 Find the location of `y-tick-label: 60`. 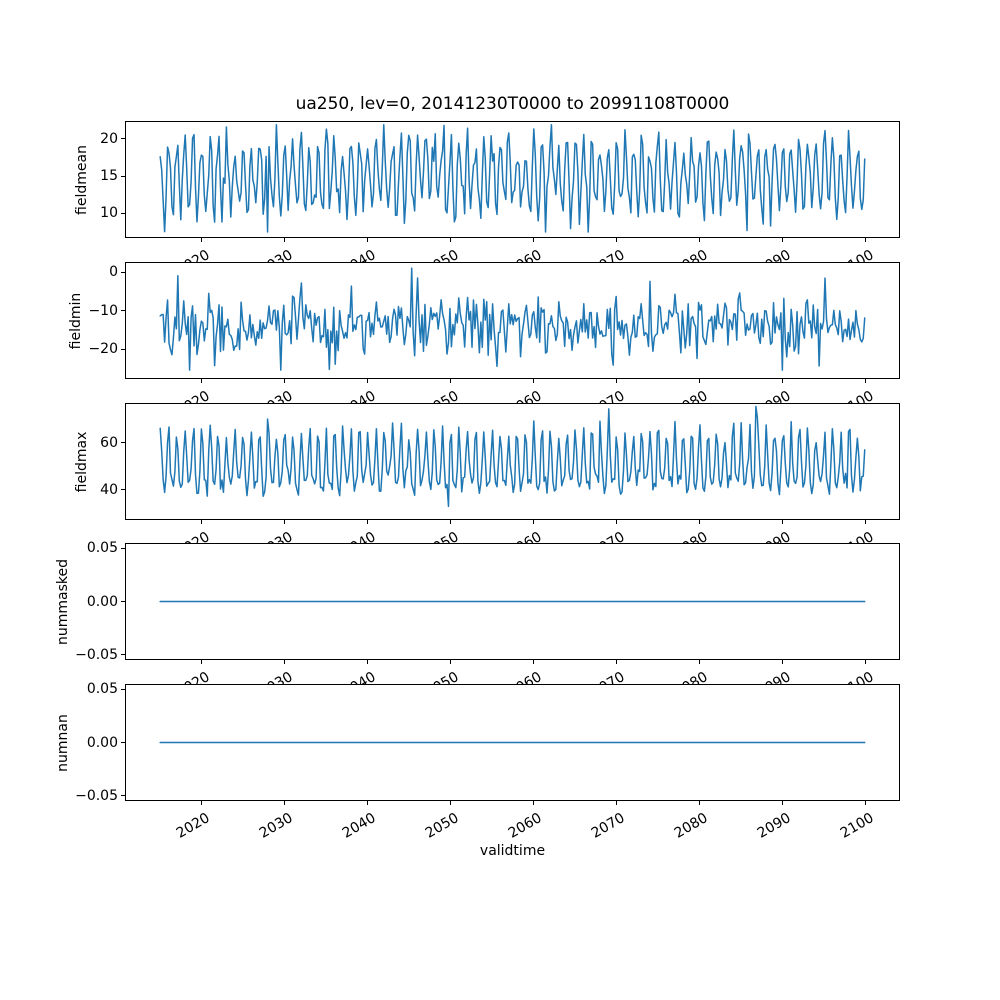

y-tick-label: 60 is located at coordinates (109, 442).